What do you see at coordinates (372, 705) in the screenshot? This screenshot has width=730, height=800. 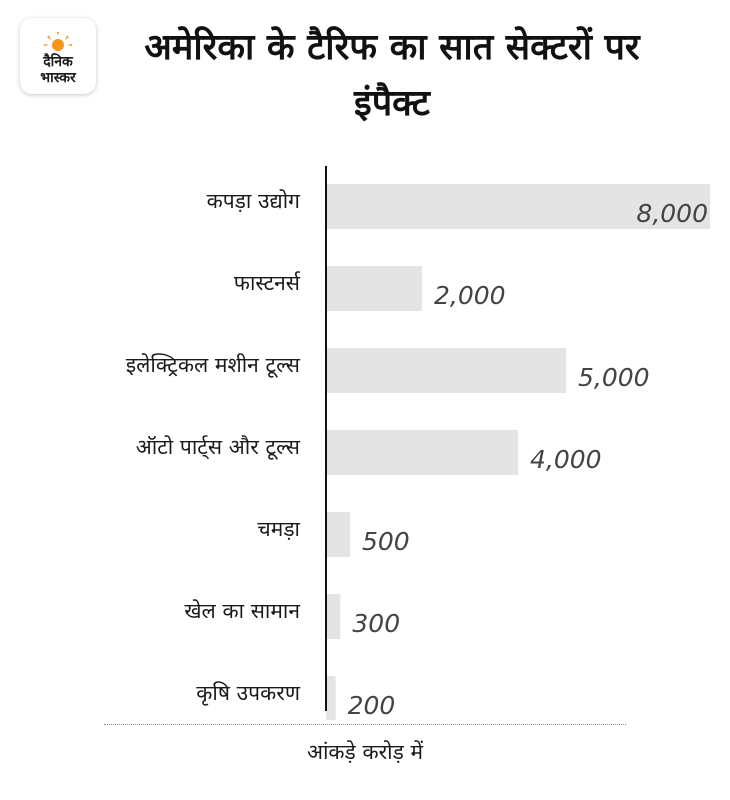 I see `value-label: 200` at bounding box center [372, 705].